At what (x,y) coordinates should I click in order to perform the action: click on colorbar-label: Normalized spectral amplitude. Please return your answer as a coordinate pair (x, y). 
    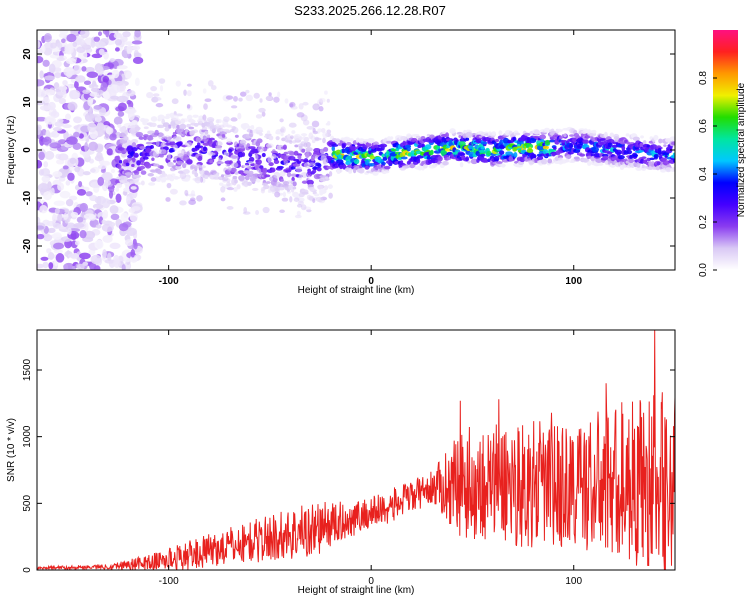
    Looking at the image, I should click on (741, 149).